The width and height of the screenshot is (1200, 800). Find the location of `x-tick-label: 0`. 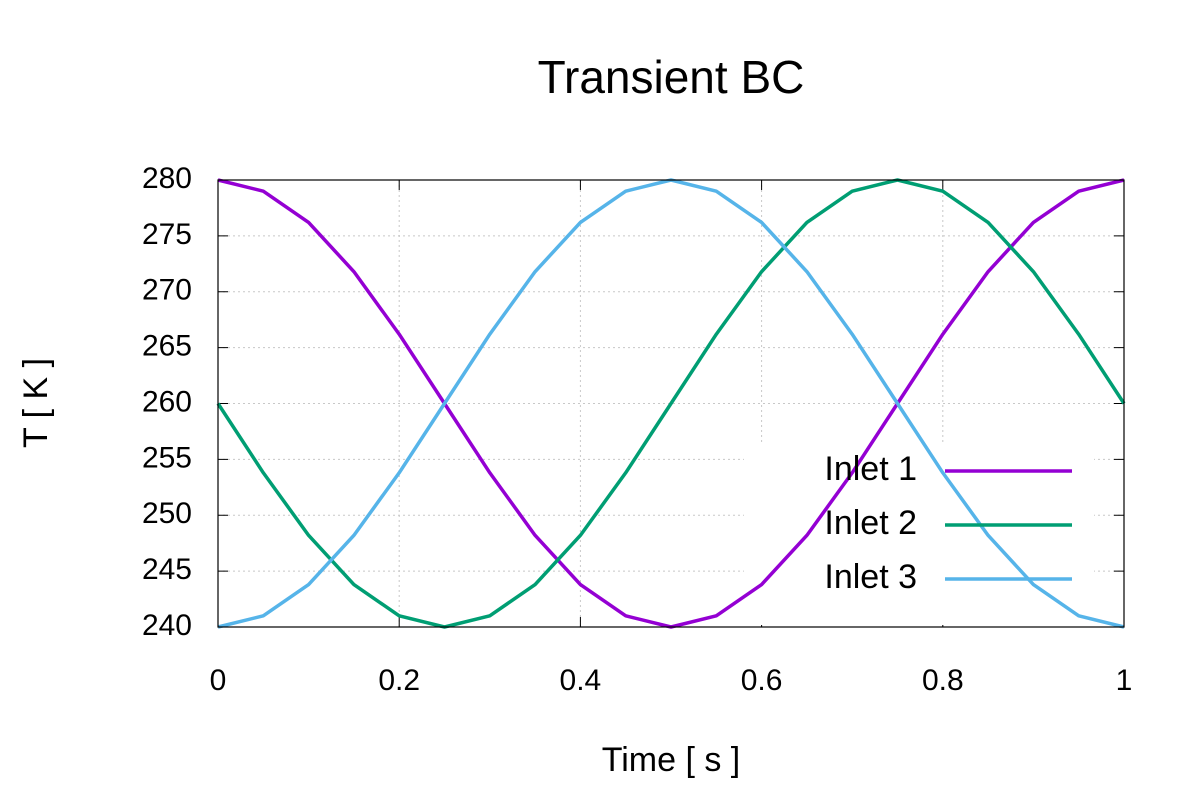

x-tick-label: 0 is located at coordinates (218, 680).